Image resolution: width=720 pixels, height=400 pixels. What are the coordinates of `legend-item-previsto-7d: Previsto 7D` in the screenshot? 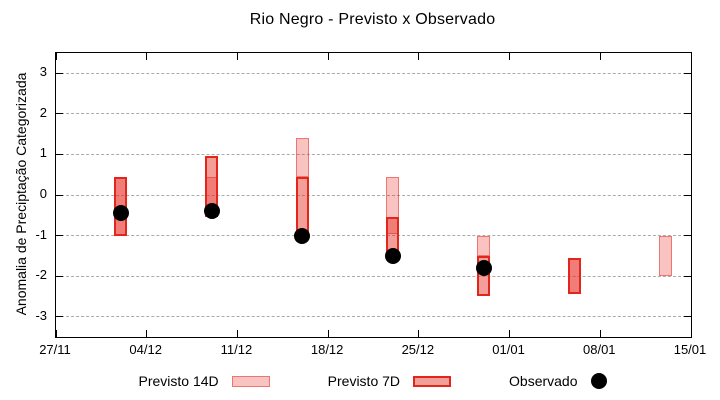 It's located at (389, 381).